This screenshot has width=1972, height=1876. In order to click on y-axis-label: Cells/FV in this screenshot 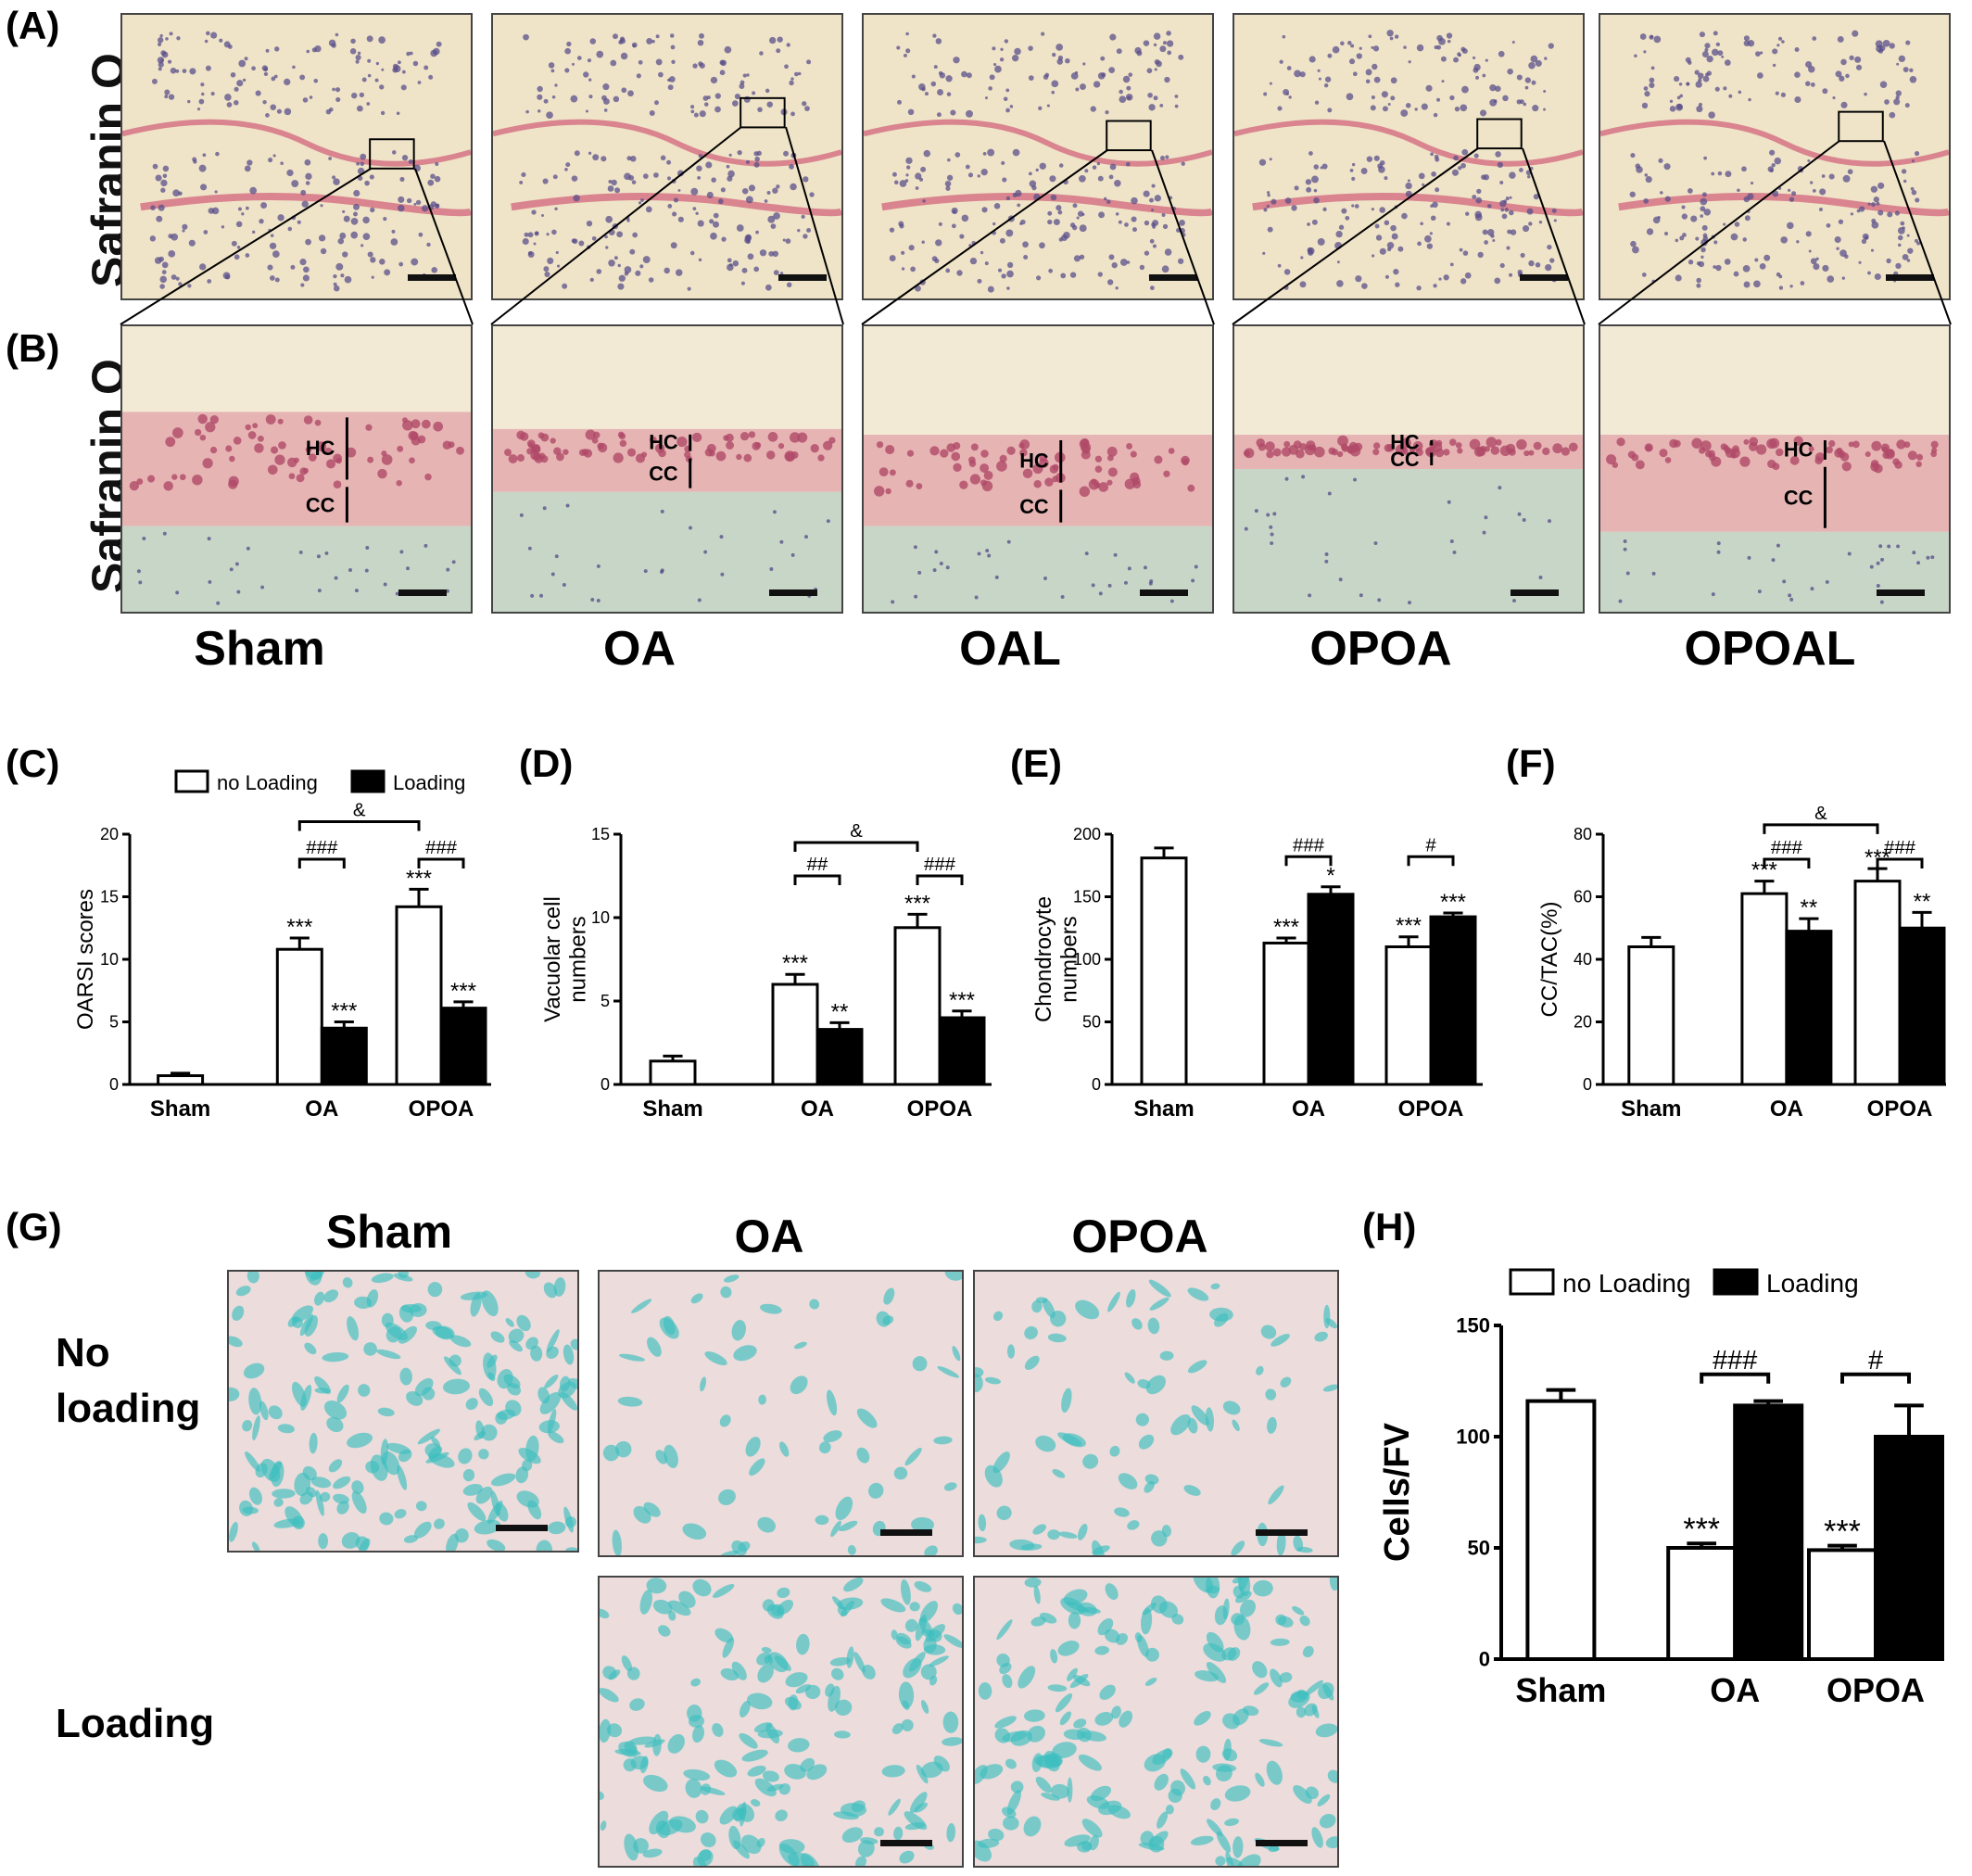, I will do `click(1397, 1492)`.